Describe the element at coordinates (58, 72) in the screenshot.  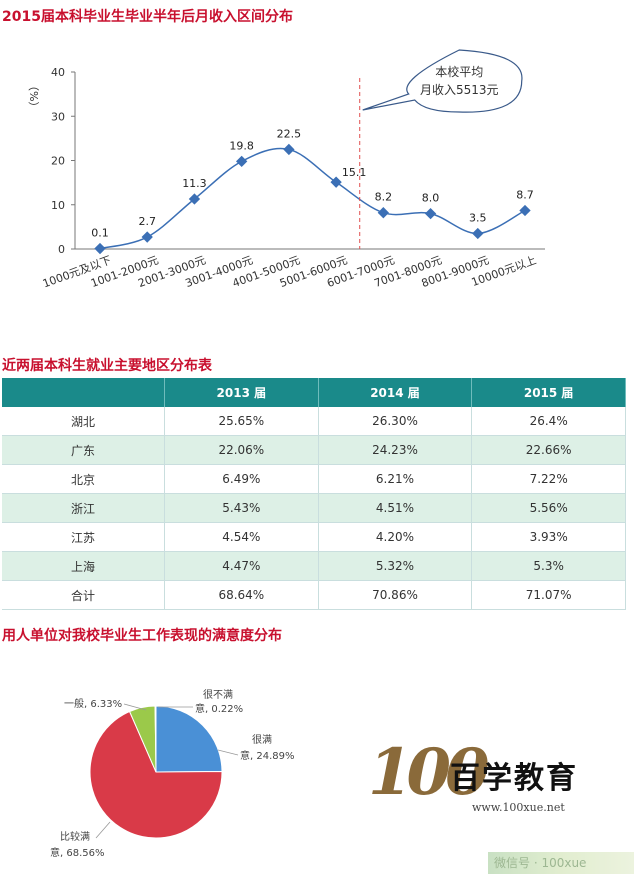
I see `y-tick-label: 40` at that location.